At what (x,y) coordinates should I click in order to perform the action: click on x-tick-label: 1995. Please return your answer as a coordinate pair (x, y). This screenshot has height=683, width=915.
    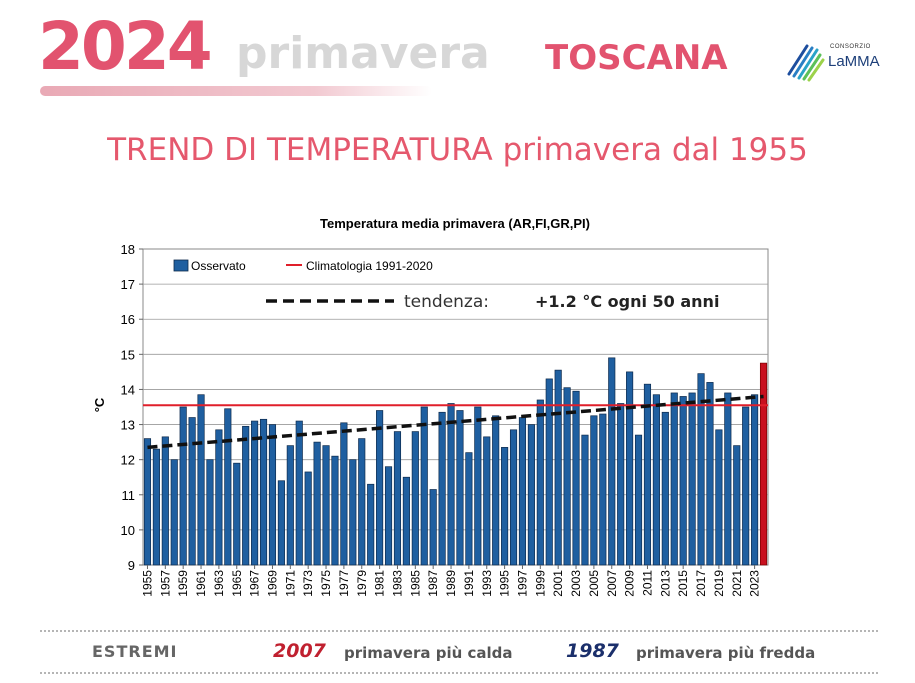
    Looking at the image, I should click on (505, 583).